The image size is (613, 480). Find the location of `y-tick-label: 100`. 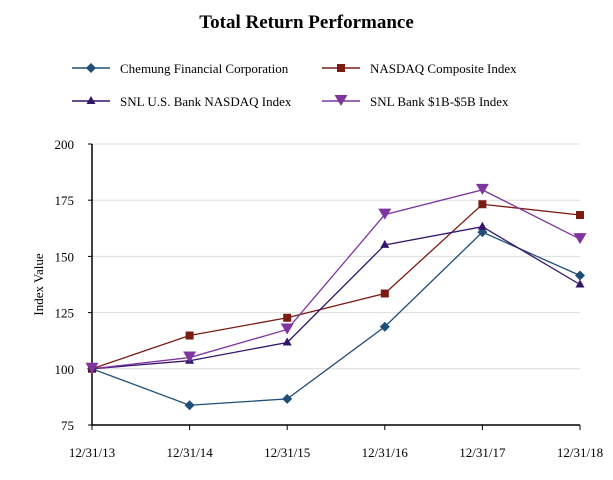

y-tick-label: 100 is located at coordinates (65, 369).